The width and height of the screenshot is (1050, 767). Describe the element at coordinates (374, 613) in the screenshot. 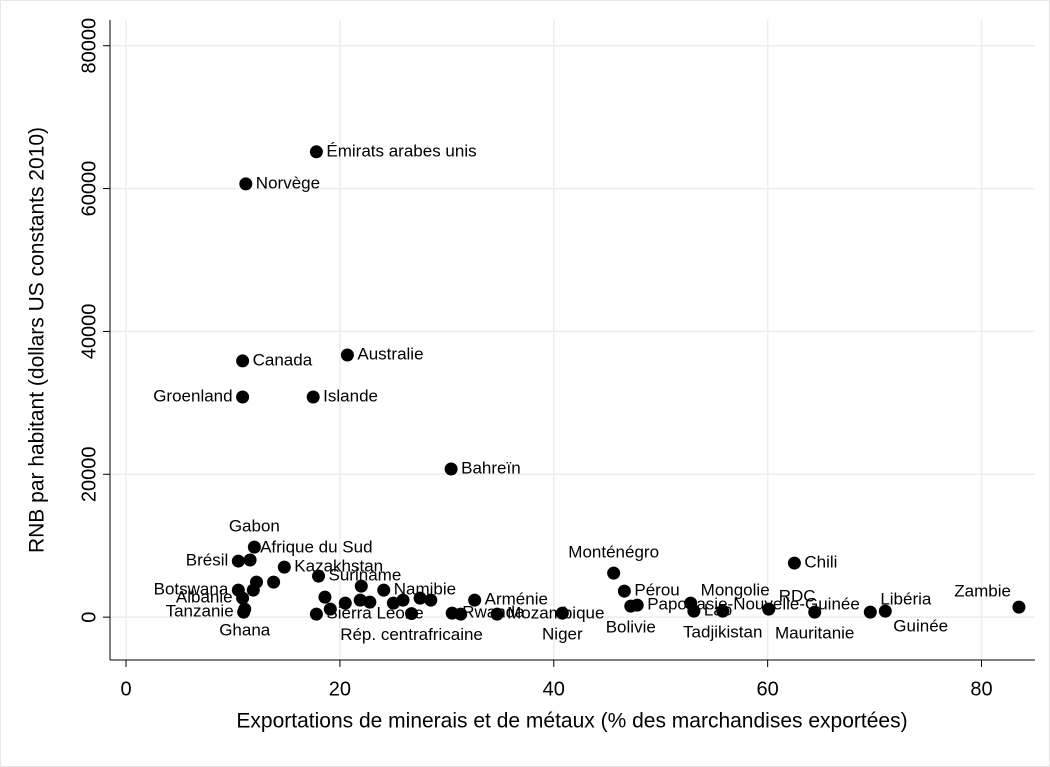

I see `point-label: Sierra Leone` at that location.